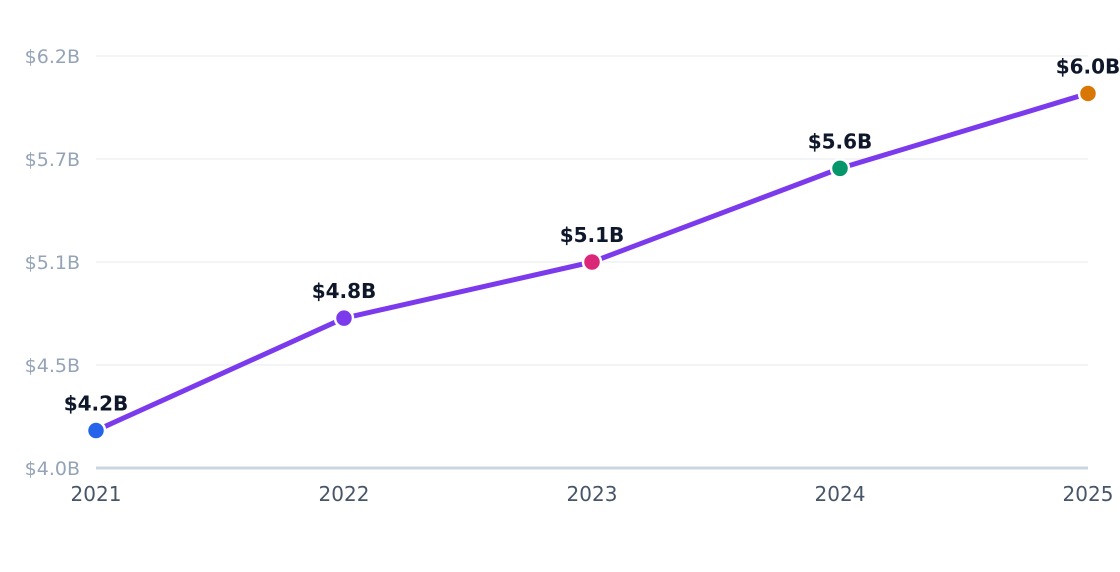 The image size is (1120, 572). I want to click on x-tick-label: 2021, so click(96, 494).